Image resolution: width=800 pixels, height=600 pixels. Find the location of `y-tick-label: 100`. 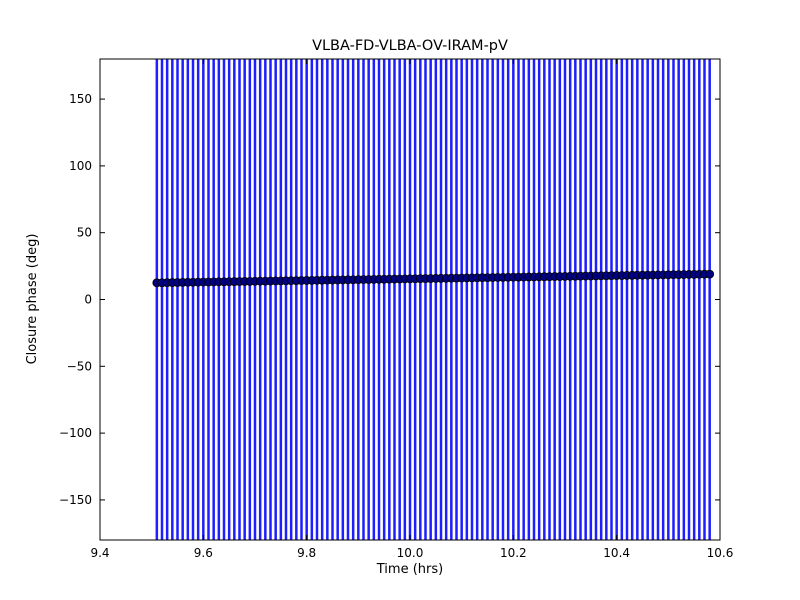

y-tick-label: 100 is located at coordinates (80, 166).